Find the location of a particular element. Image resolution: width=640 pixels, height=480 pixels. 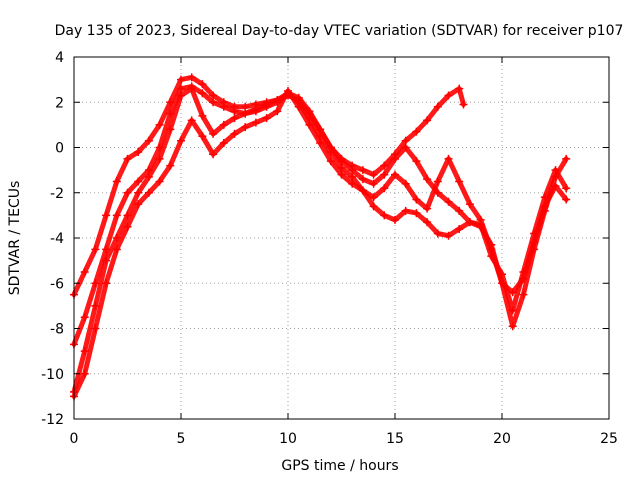

x-tick-label: 0 is located at coordinates (74, 439).